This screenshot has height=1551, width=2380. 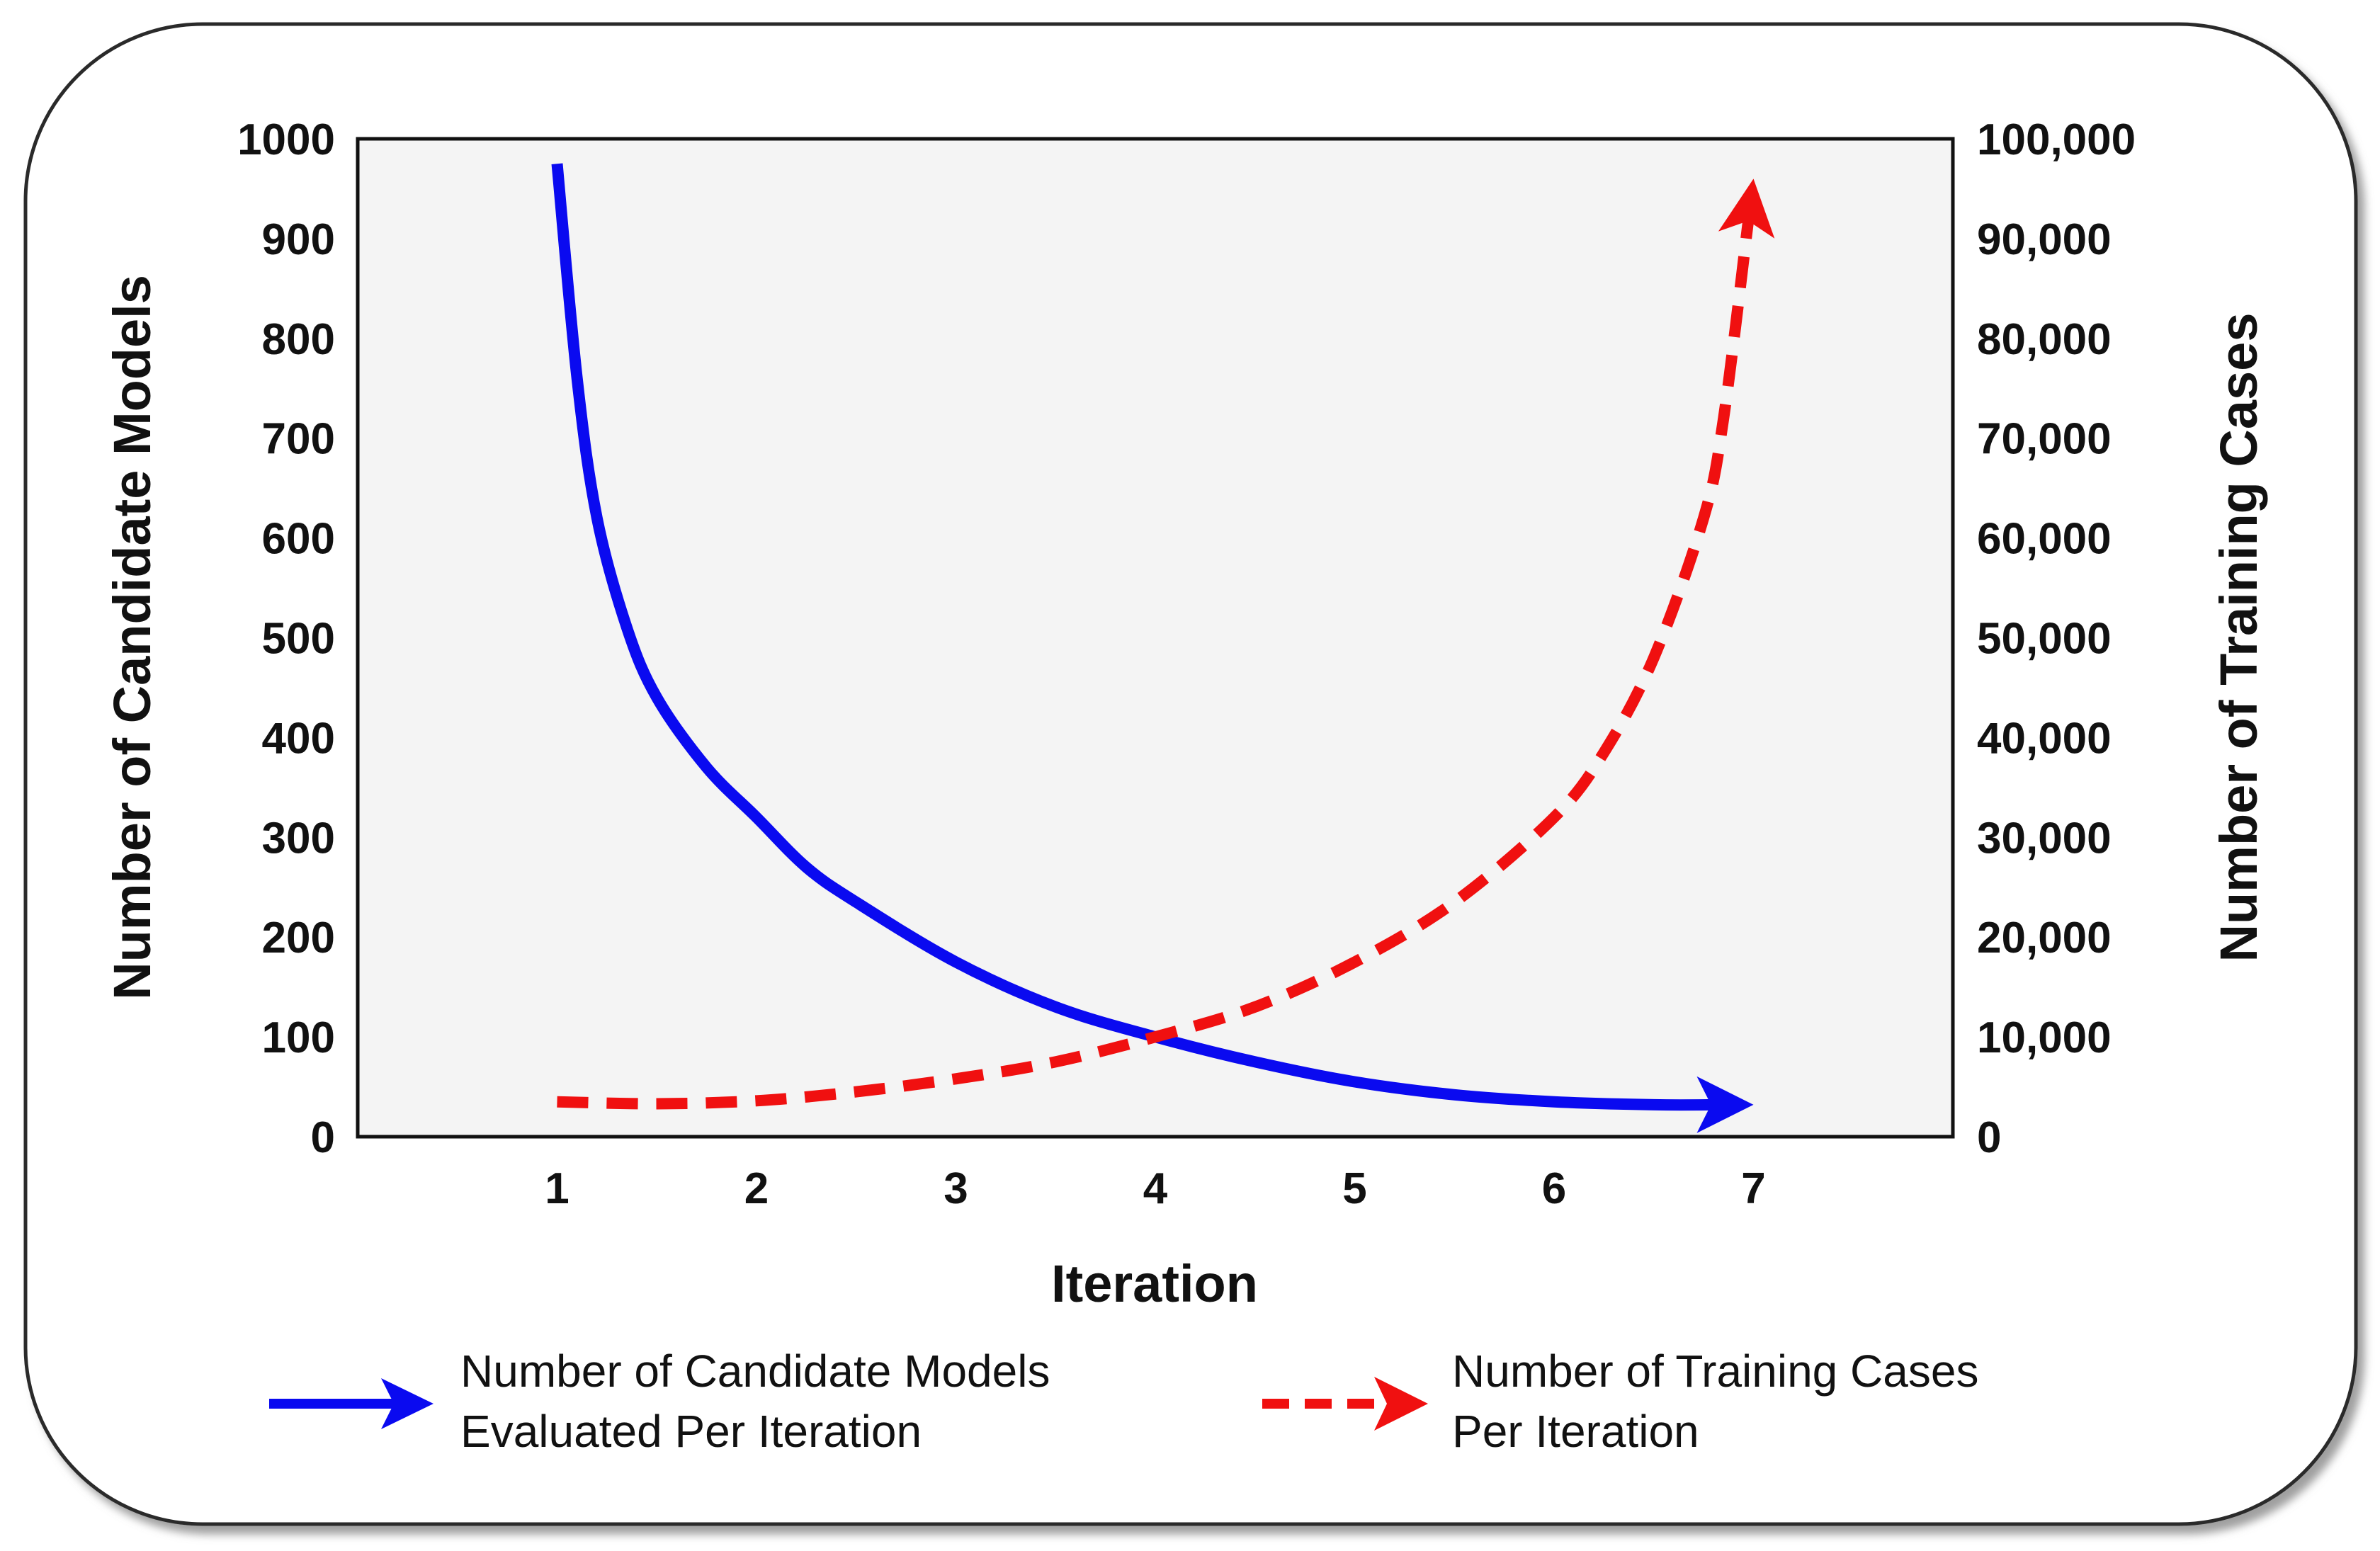 I want to click on training-cases-arrow-head, so click(x=1747, y=208).